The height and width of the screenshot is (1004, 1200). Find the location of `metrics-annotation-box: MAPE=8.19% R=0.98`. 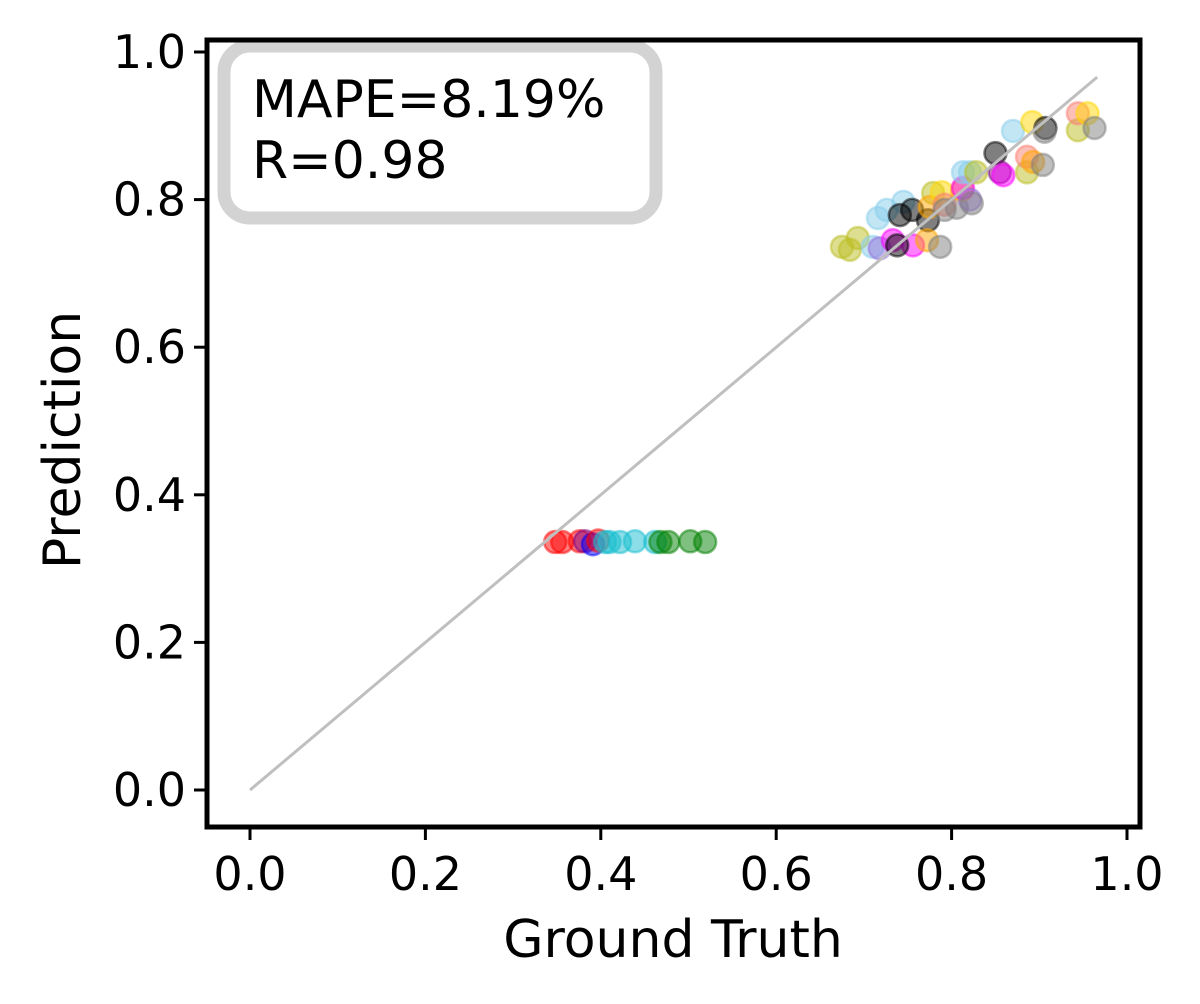

metrics-annotation-box: MAPE=8.19% R=0.98 is located at coordinates (440, 132).